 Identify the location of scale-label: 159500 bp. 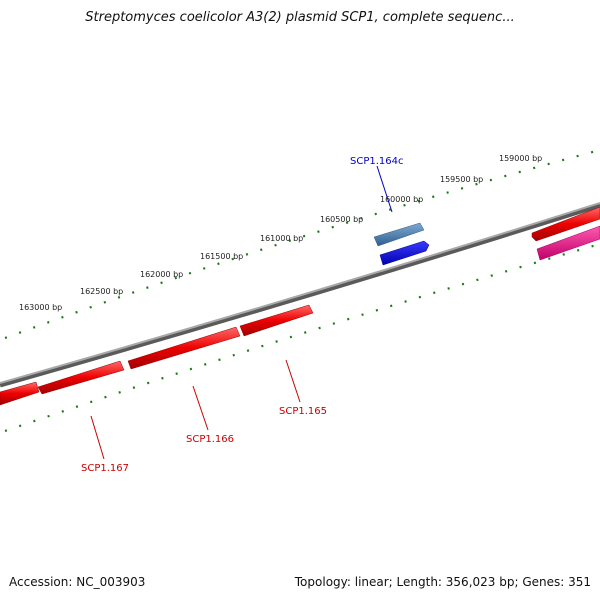
(461, 179).